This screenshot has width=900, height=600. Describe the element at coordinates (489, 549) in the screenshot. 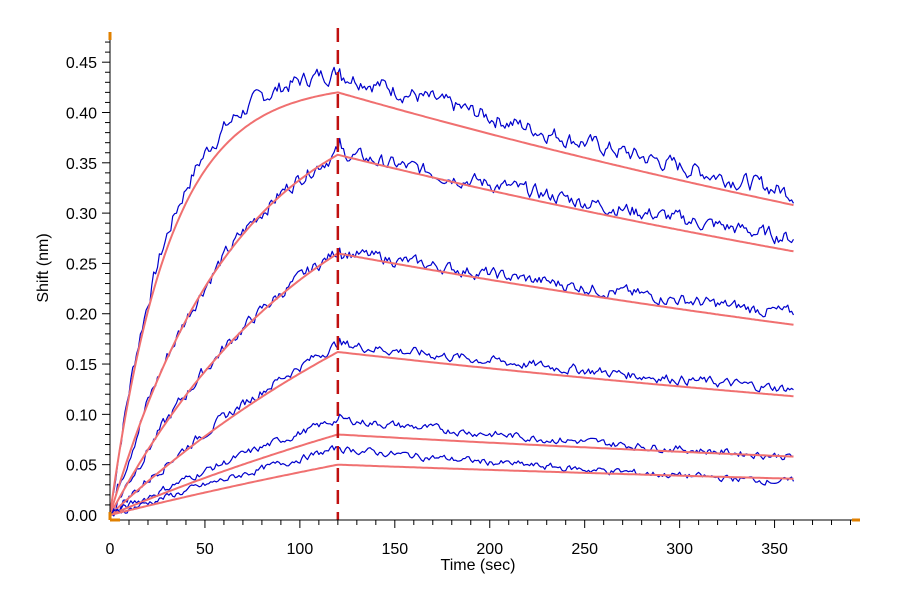

I see `x-tick-label: 200` at that location.